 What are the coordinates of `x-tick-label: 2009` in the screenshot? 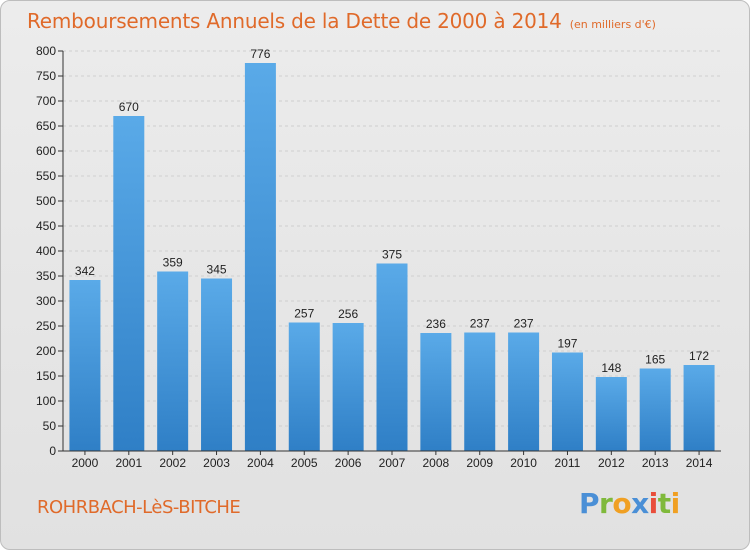 It's located at (479, 463).